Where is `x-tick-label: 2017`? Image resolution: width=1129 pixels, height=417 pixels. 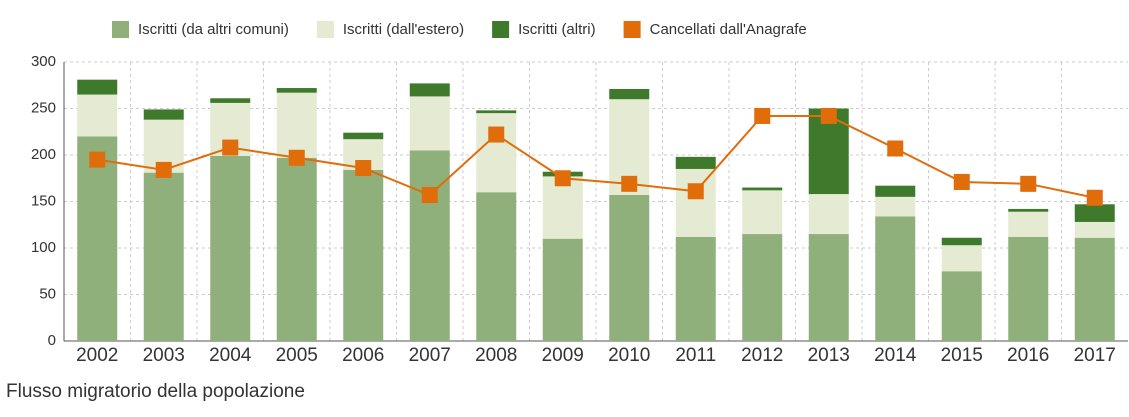
x-tick-label: 2017 is located at coordinates (1095, 355).